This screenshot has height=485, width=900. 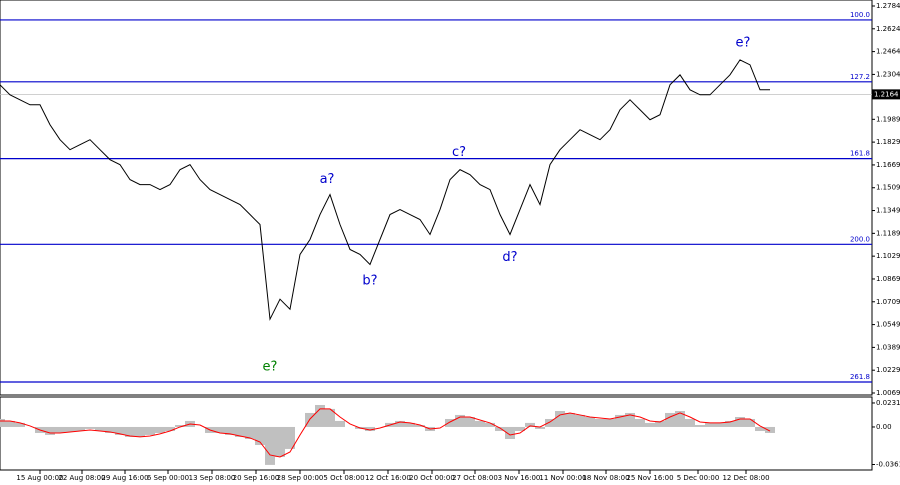 I want to click on x-tick-label: 28 Sep 00:00, so click(x=300, y=478).